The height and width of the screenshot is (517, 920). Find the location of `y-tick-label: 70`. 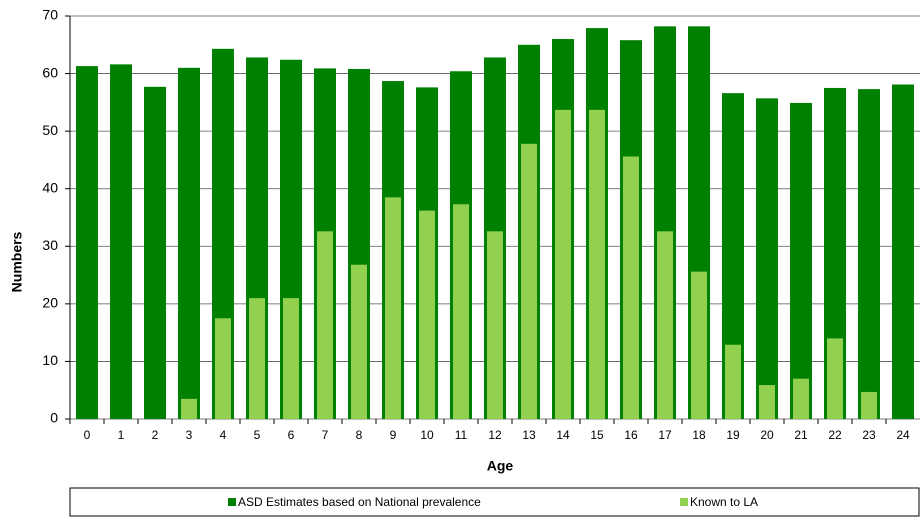

y-tick-label: 70 is located at coordinates (50, 15).